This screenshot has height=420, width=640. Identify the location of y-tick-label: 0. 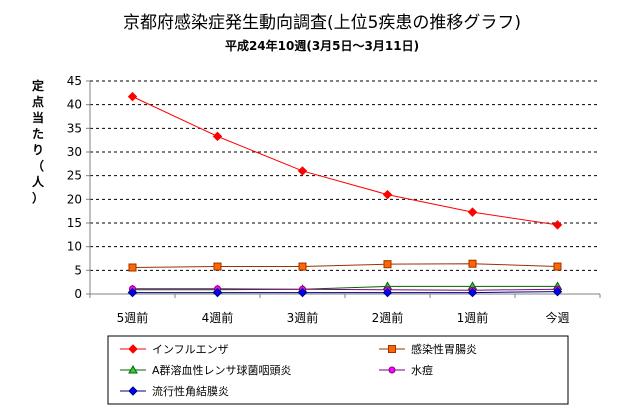
(78, 294).